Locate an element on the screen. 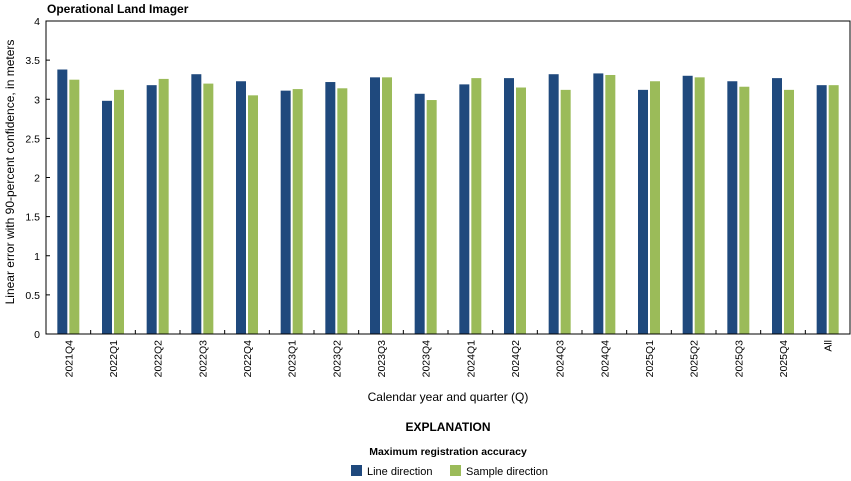  legend-label-line-direction: Line direction is located at coordinates (399, 472).